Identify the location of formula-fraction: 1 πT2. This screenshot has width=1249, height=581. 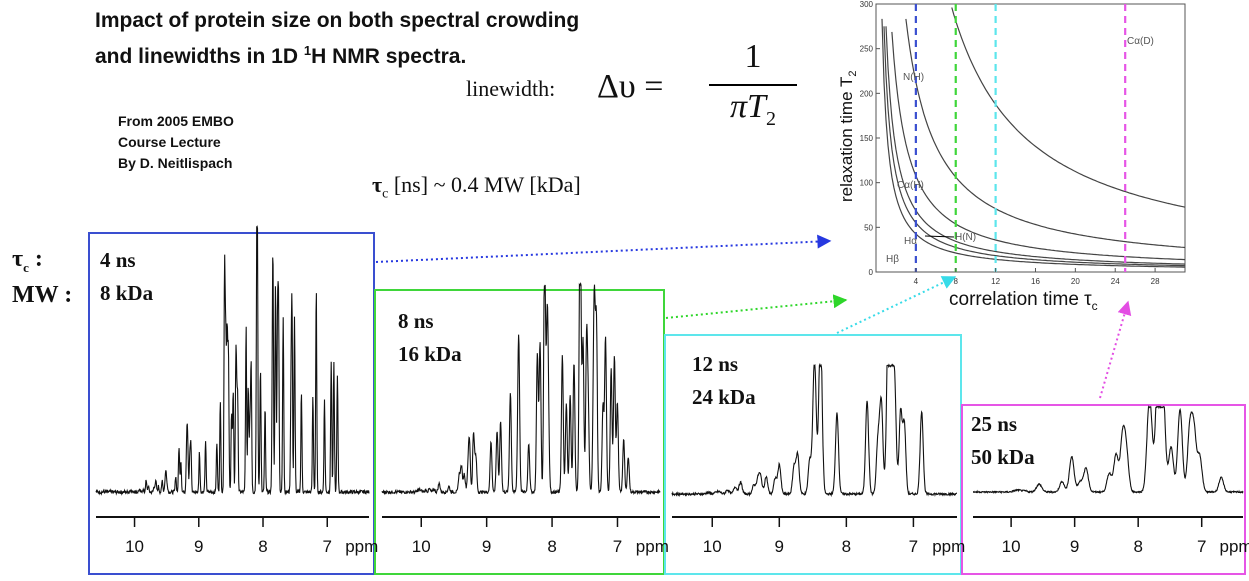
(753, 84).